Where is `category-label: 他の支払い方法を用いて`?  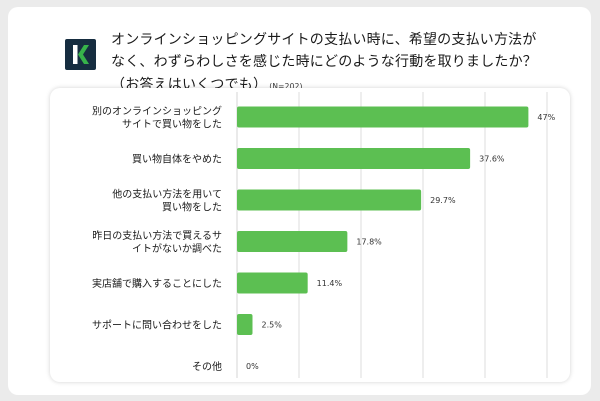
category-label: 他の支払い方法を用いて is located at coordinates (167, 194).